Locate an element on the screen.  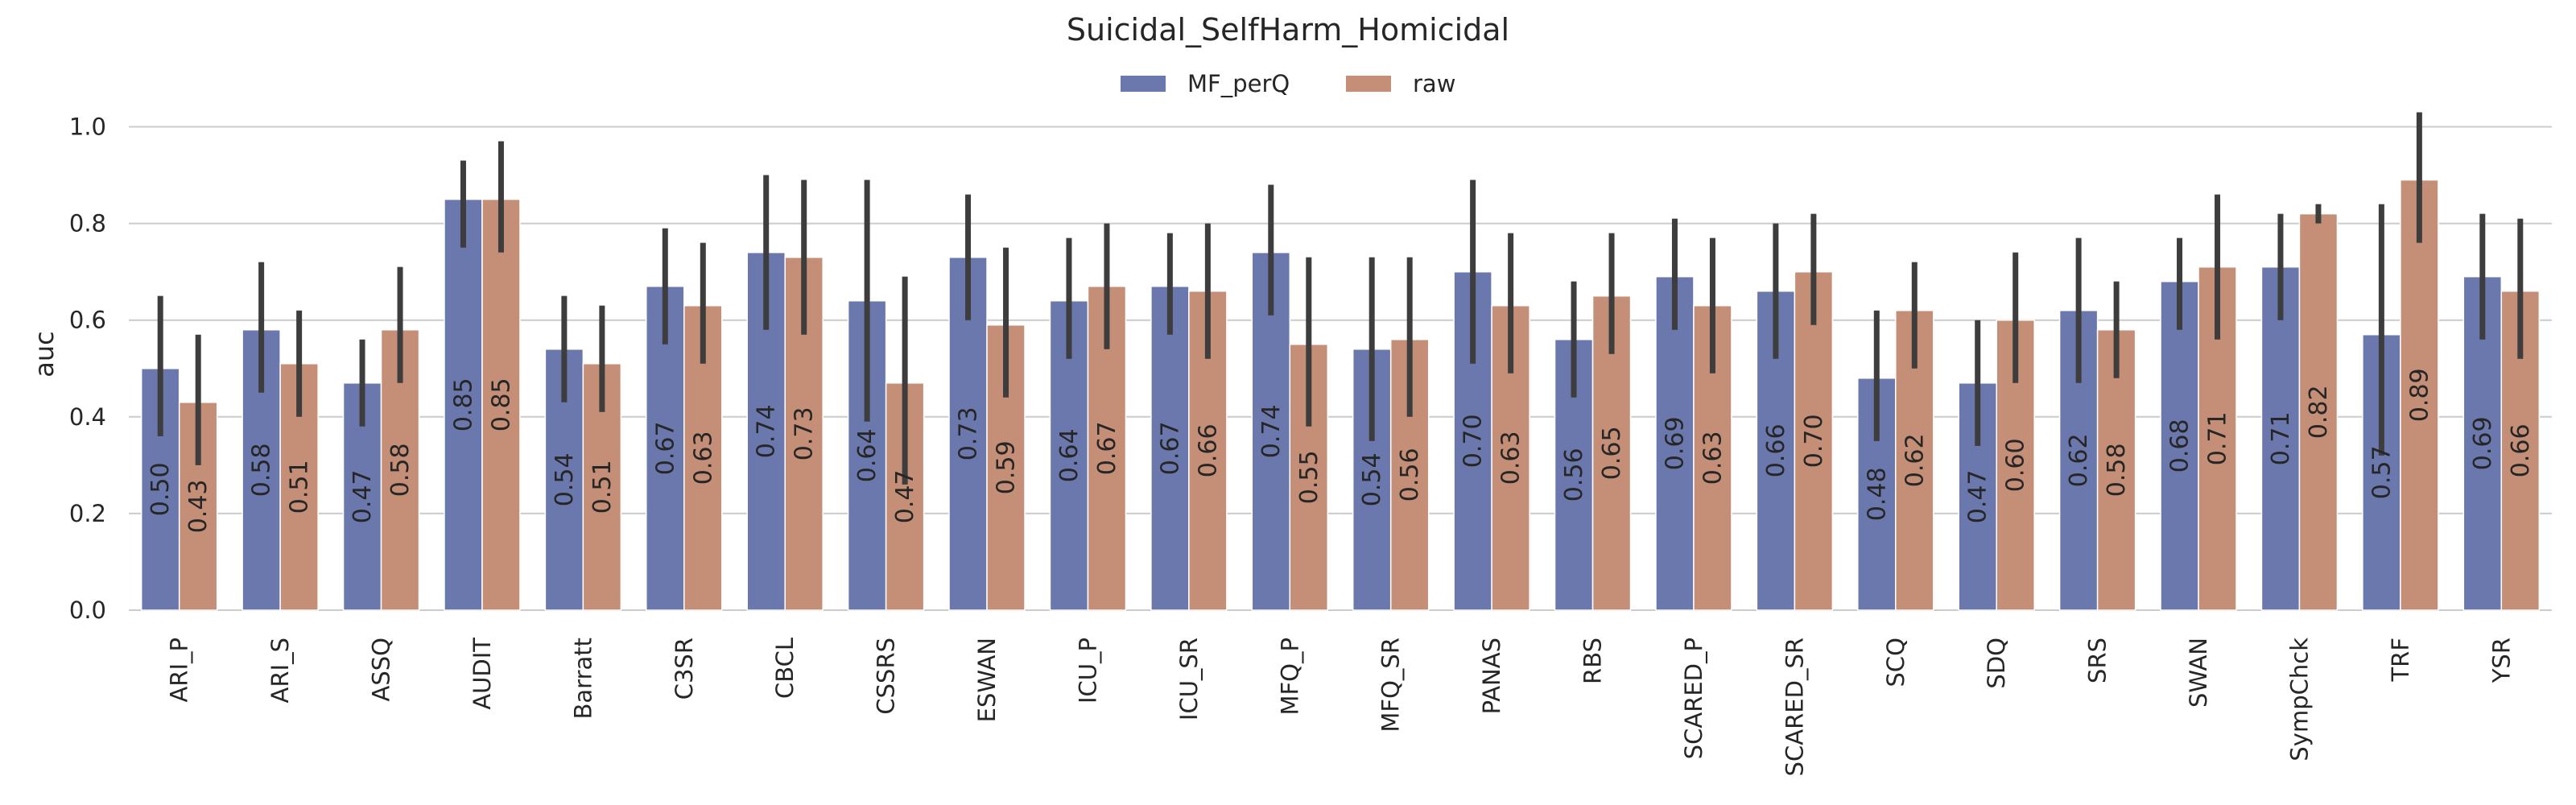
x-tick-label: TRF is located at coordinates (2400, 660).